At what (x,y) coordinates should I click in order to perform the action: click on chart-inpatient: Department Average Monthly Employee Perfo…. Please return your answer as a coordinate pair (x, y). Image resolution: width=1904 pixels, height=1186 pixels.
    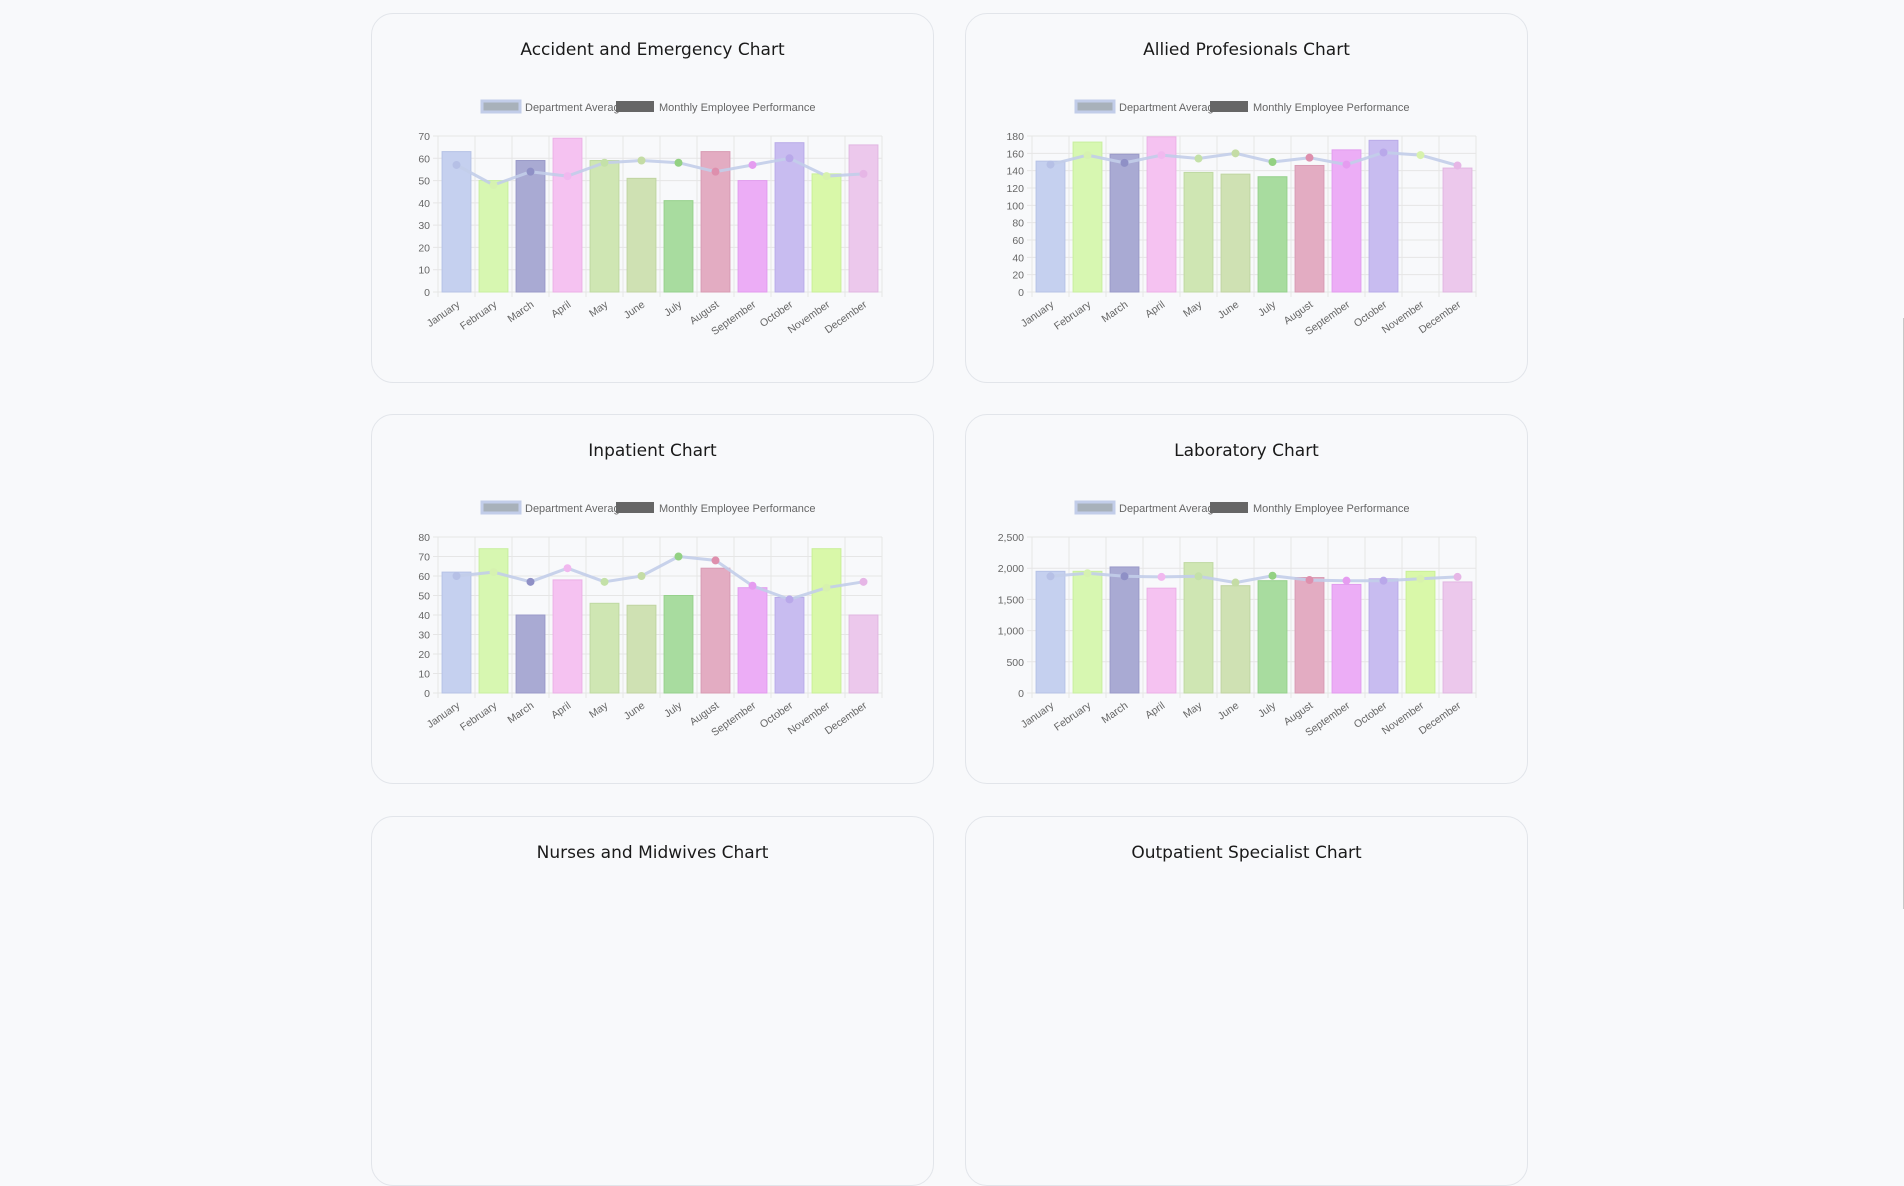
    Looking at the image, I should click on (650, 619).